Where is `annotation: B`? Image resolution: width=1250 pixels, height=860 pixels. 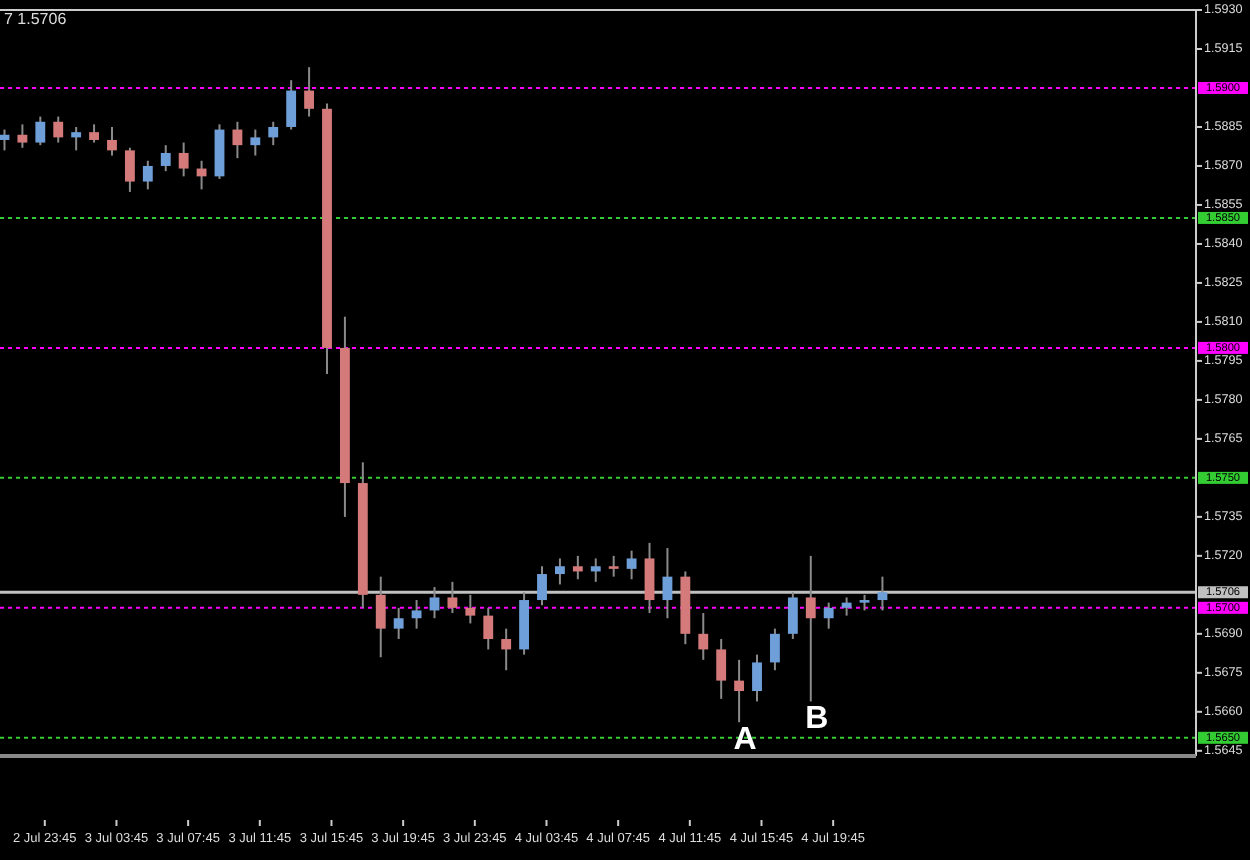
annotation: B is located at coordinates (817, 718).